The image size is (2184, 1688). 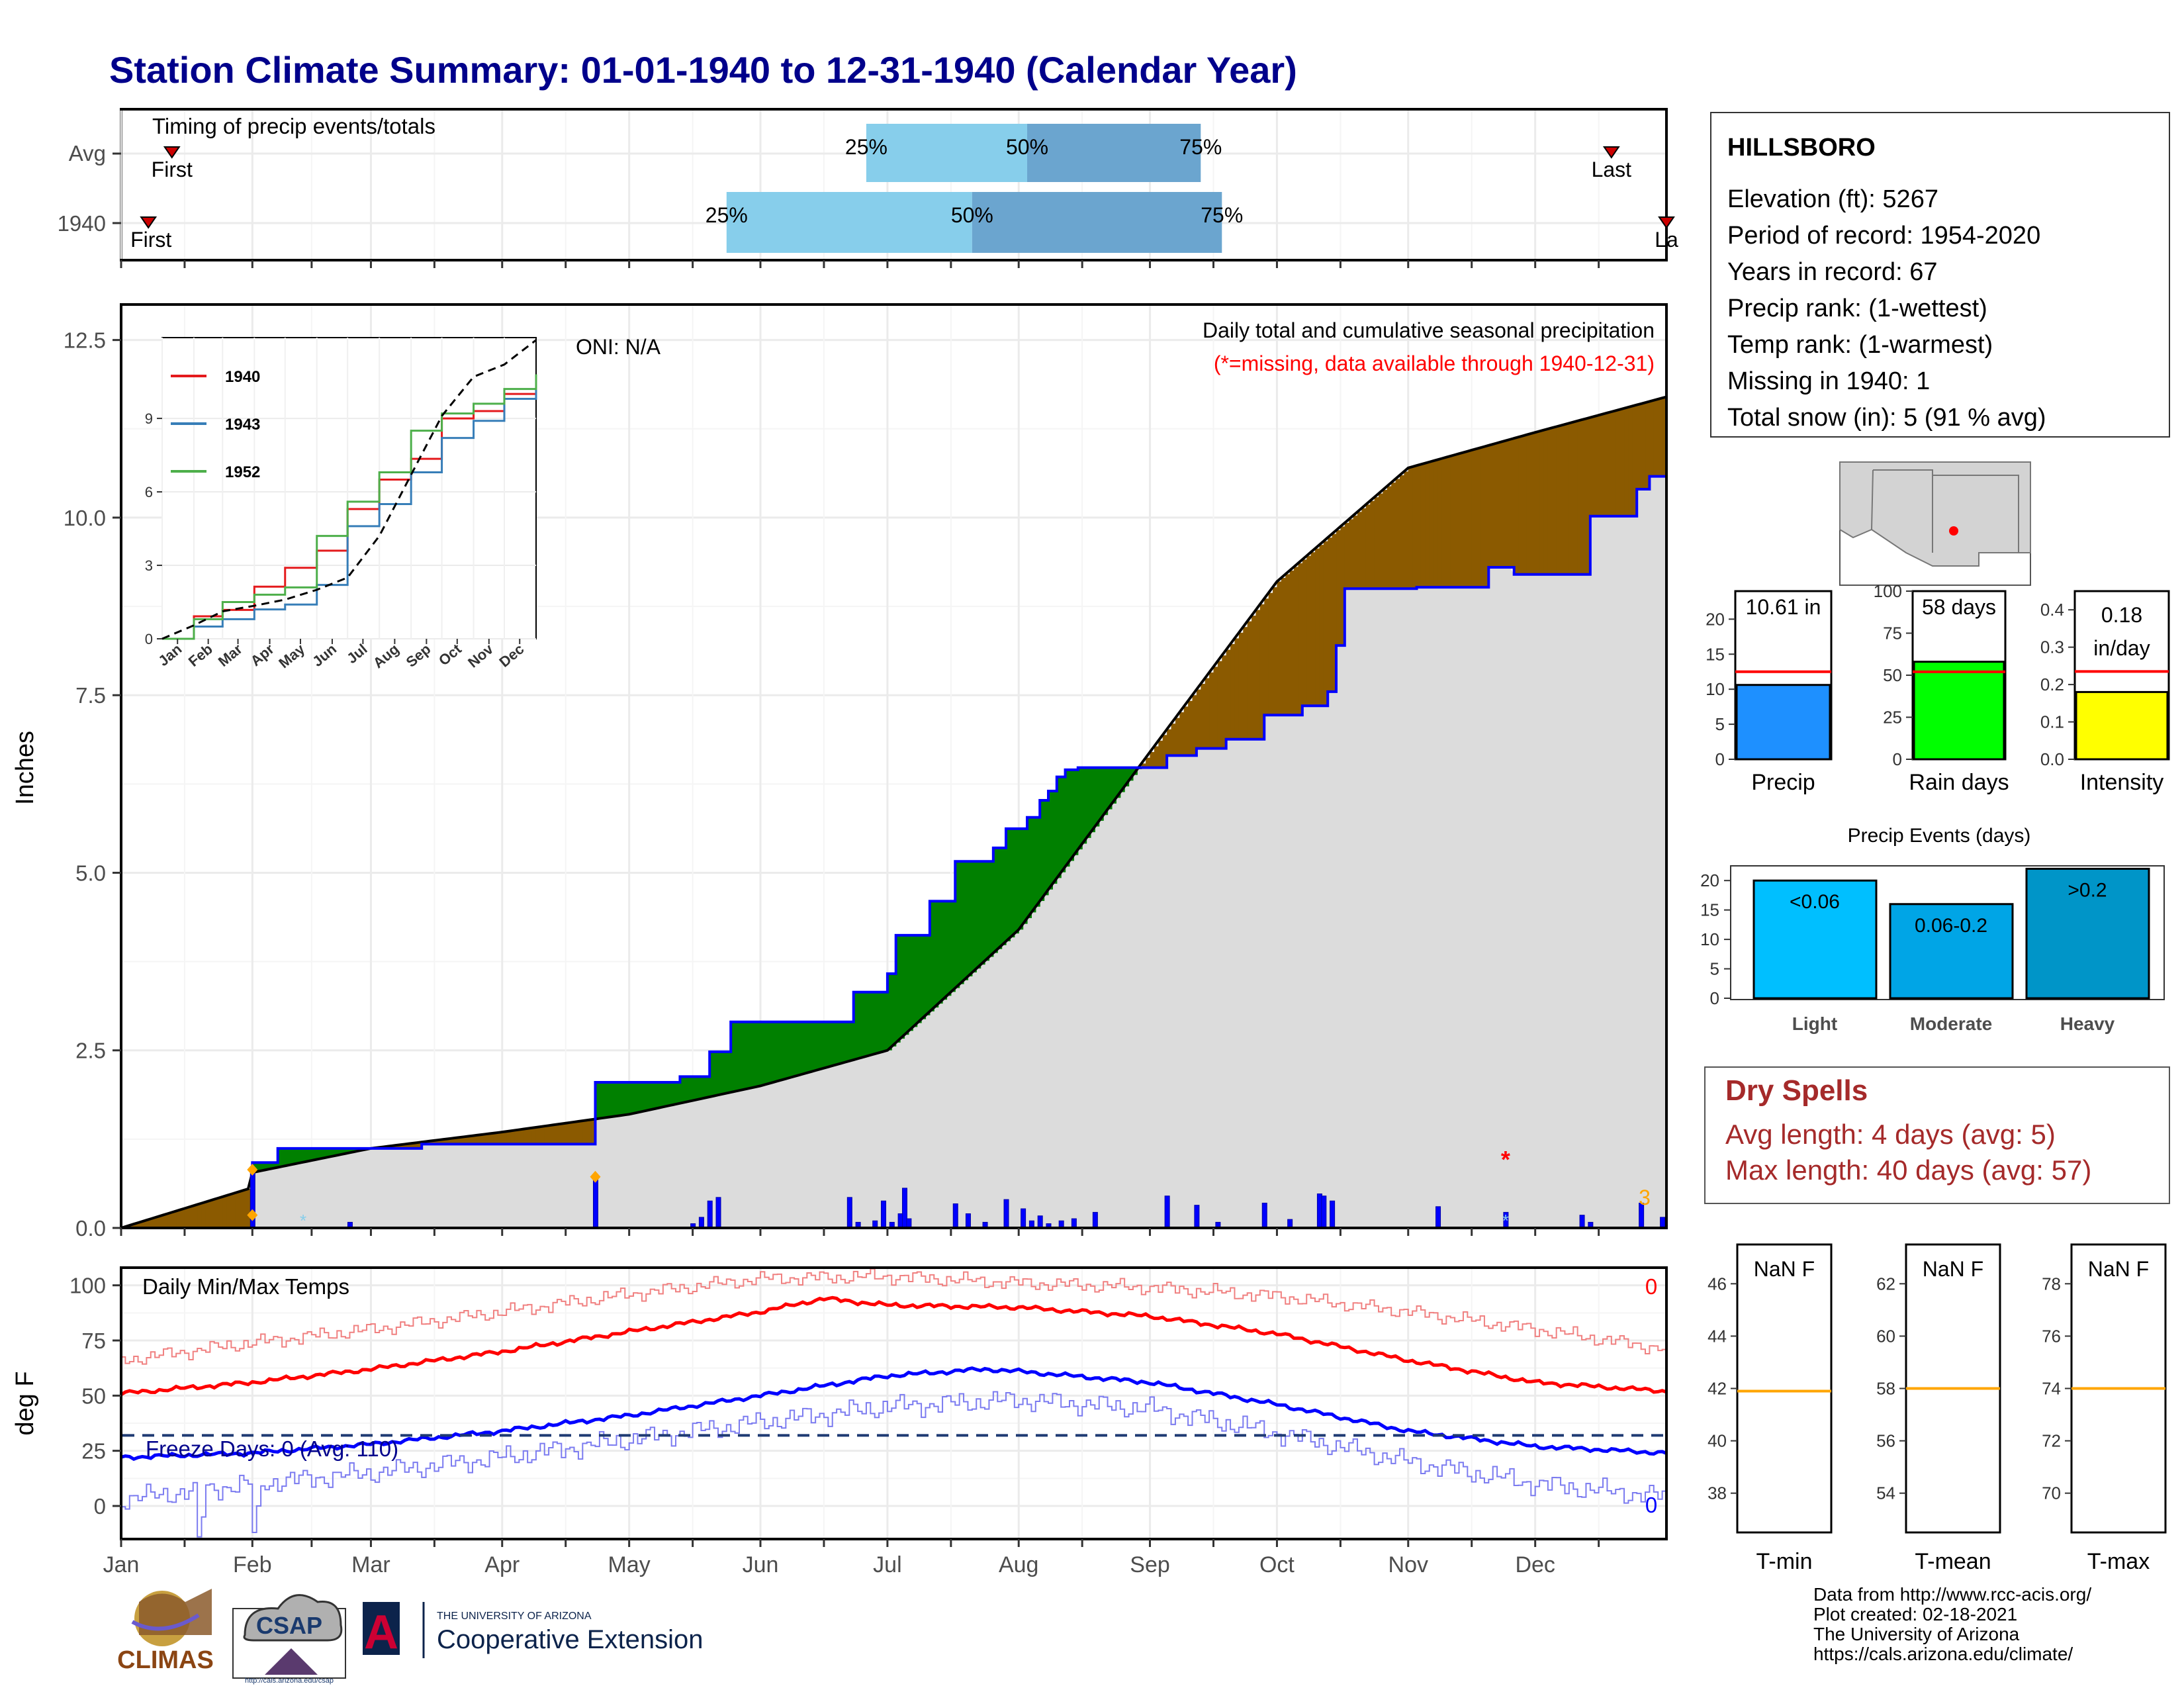 I want to click on temp-box-y-tick-label: 54, so click(x=1885, y=1493).